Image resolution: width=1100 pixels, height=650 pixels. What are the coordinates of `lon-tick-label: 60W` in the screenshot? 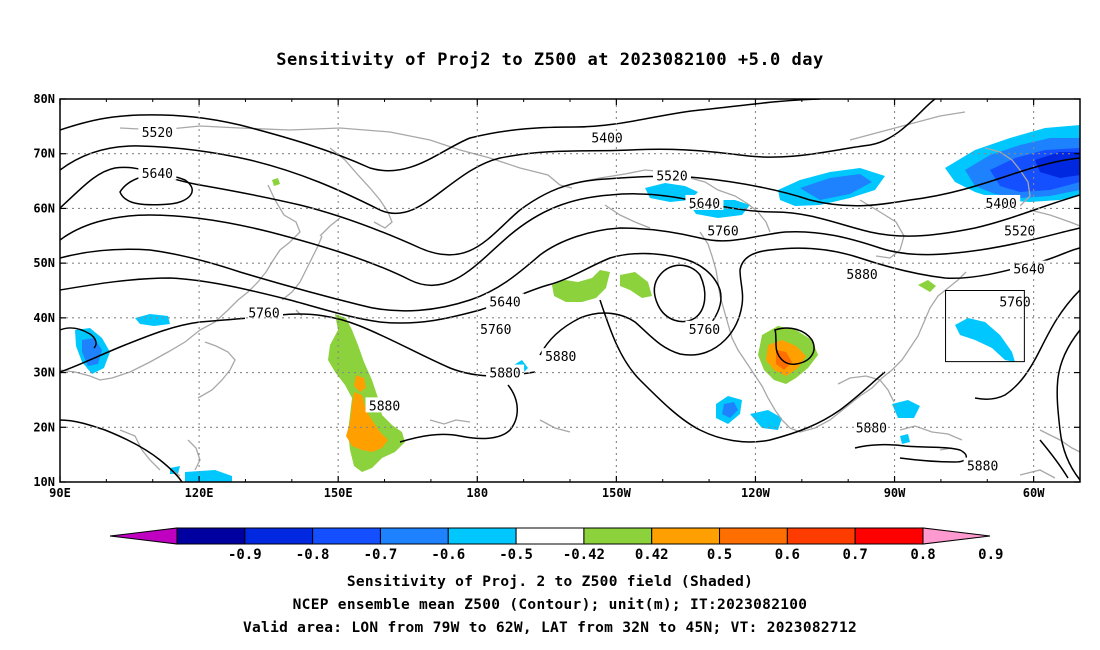 It's located at (1034, 493).